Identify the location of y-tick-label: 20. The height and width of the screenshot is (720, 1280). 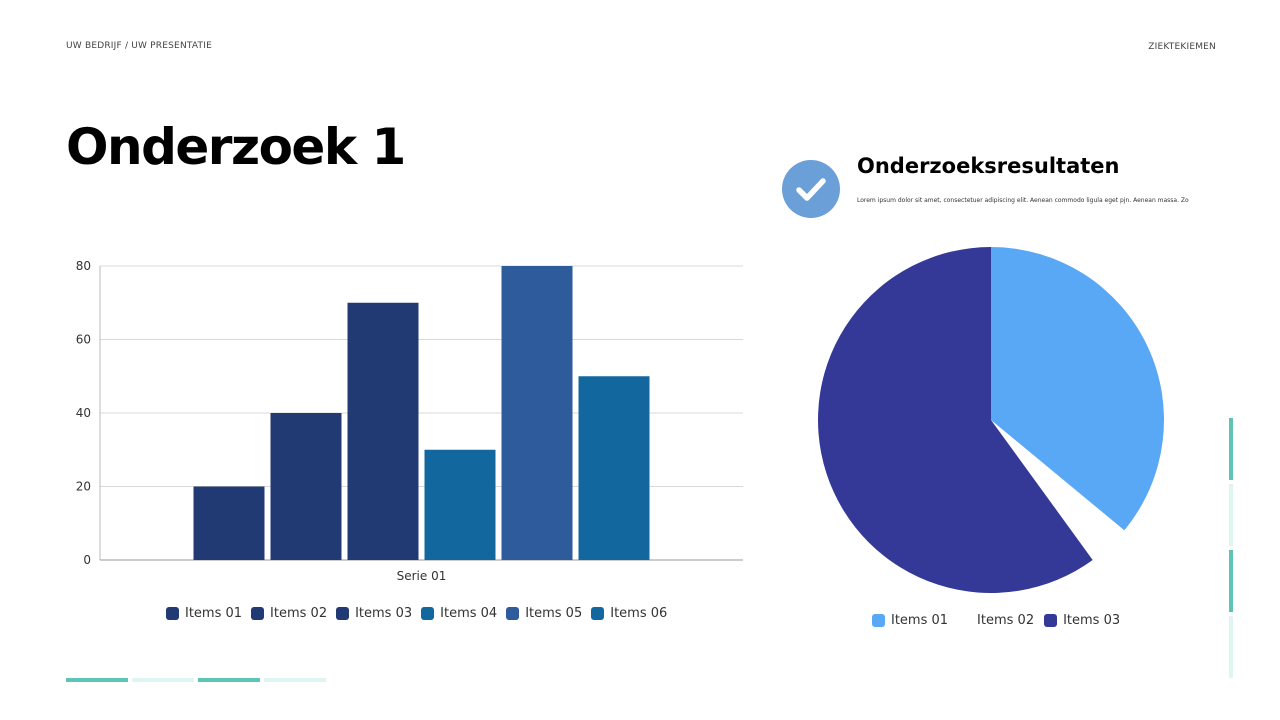
(83, 487).